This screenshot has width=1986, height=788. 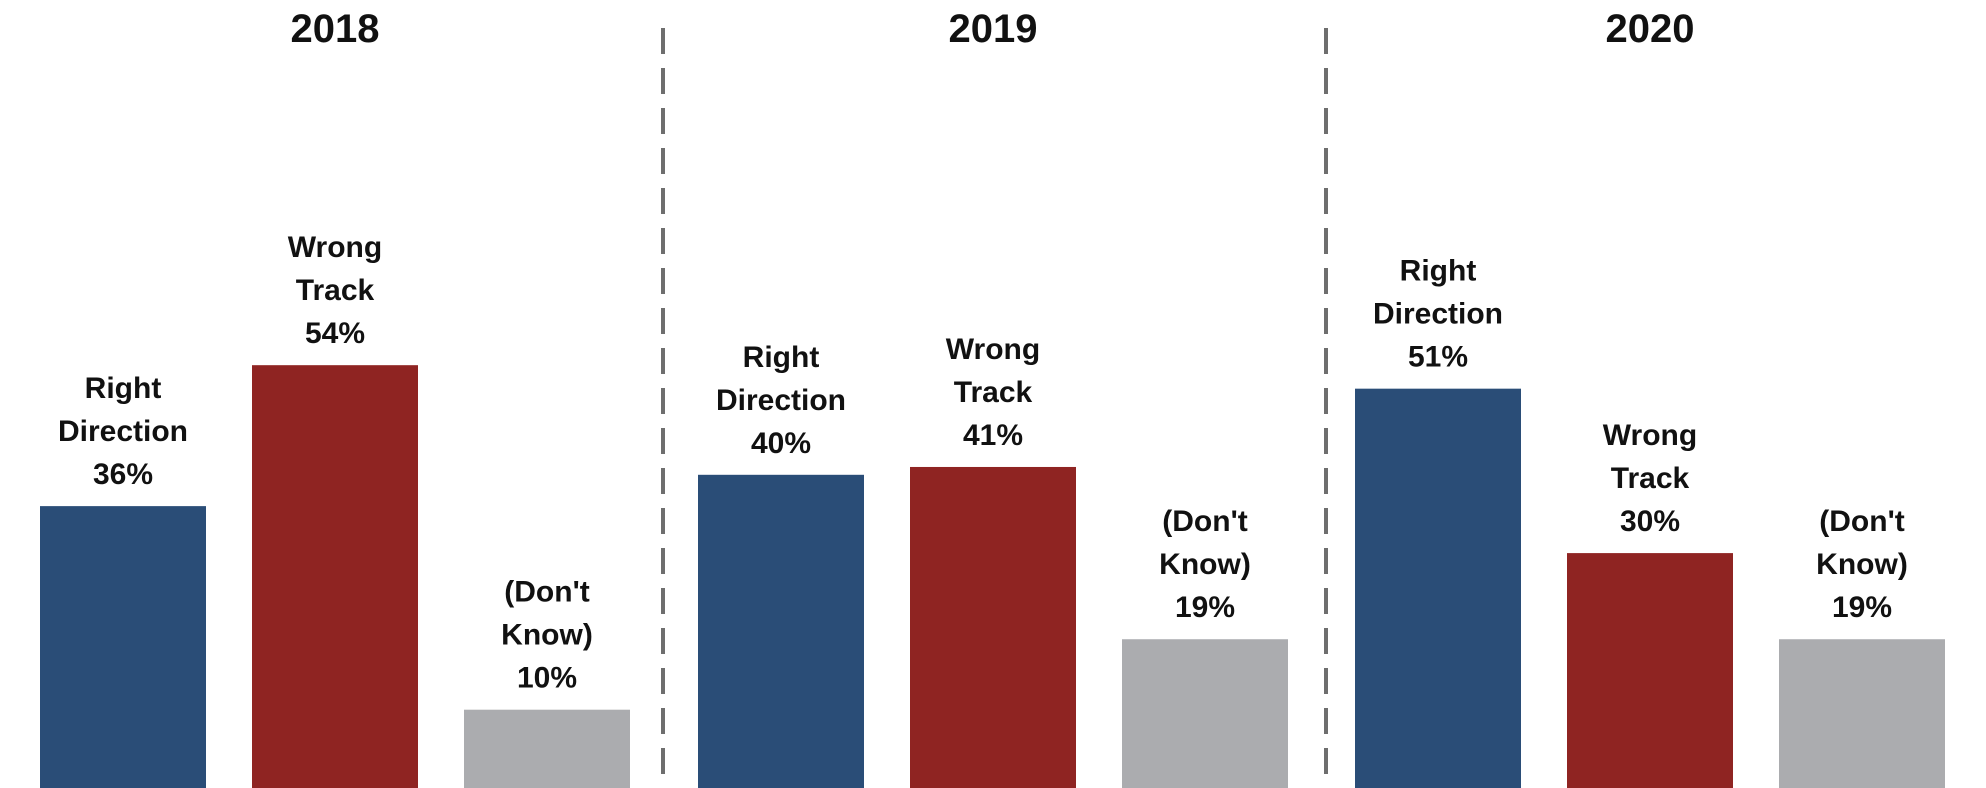 What do you see at coordinates (335, 290) in the screenshot?
I see `bar-label-2018-1-1: Track` at bounding box center [335, 290].